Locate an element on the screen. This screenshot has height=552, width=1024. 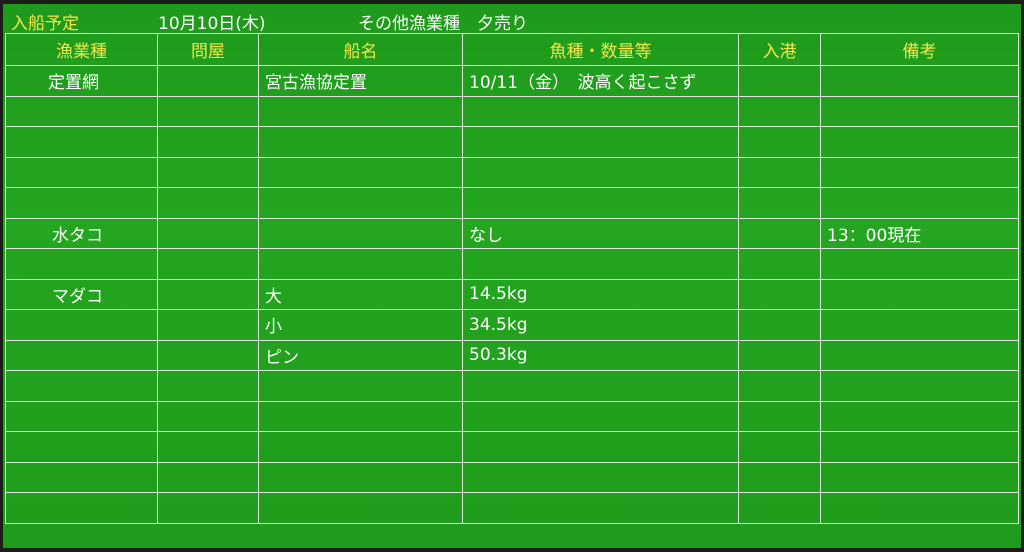
column-header-wholesaler: 問屋 is located at coordinates (208, 49).